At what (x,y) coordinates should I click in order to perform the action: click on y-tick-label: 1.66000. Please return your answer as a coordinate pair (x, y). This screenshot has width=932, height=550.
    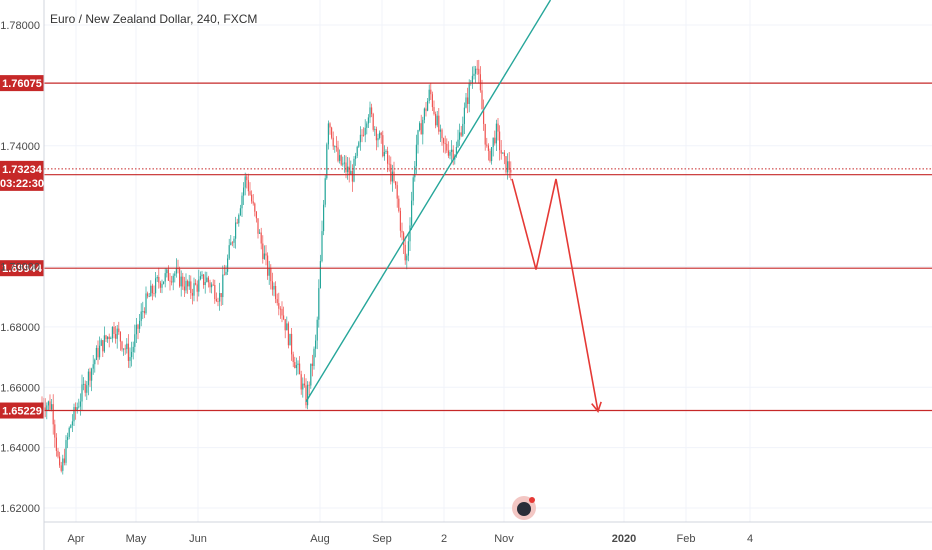
    Looking at the image, I should click on (20, 388).